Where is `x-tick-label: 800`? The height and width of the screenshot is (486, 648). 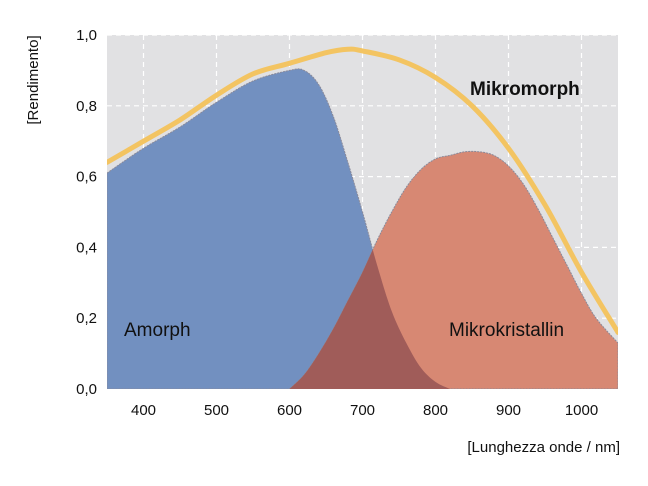 x-tick-label: 800 is located at coordinates (435, 410).